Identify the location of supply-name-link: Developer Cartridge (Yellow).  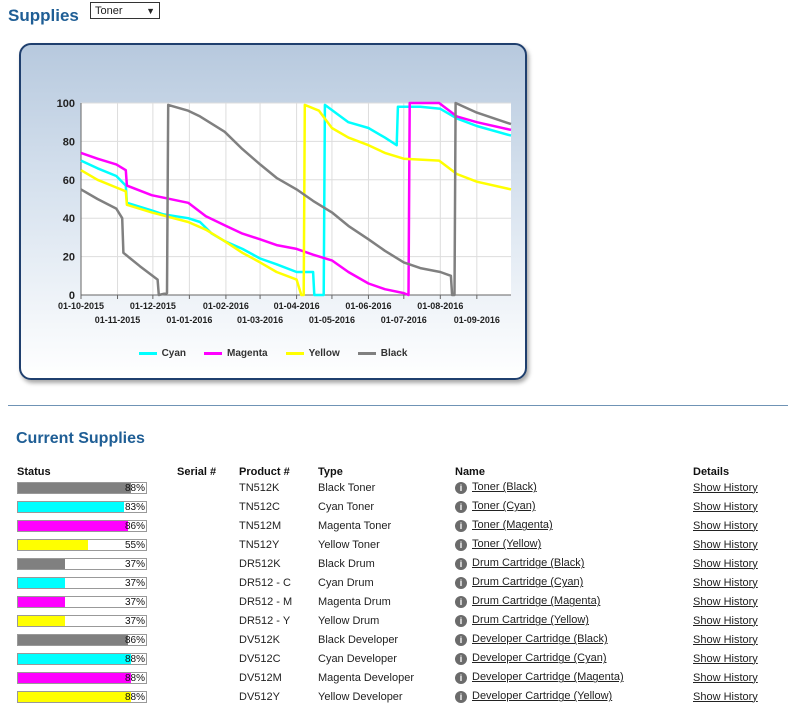
(542, 696).